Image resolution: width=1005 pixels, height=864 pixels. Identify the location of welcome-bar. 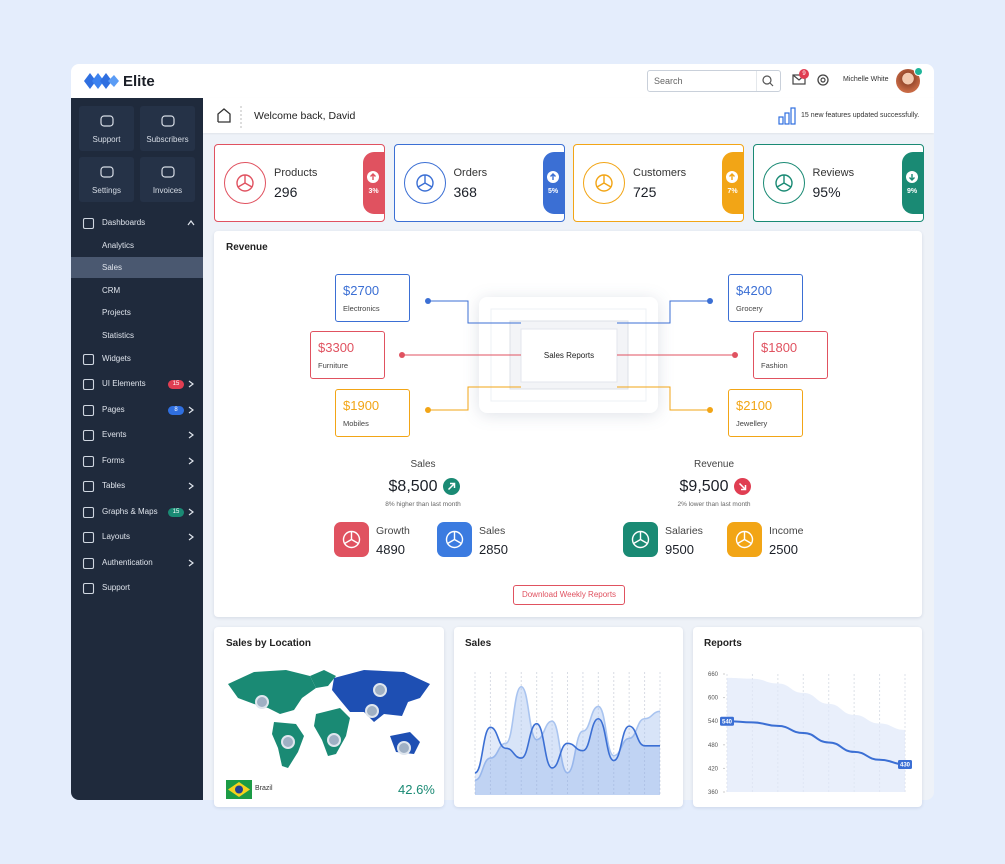
(568, 115).